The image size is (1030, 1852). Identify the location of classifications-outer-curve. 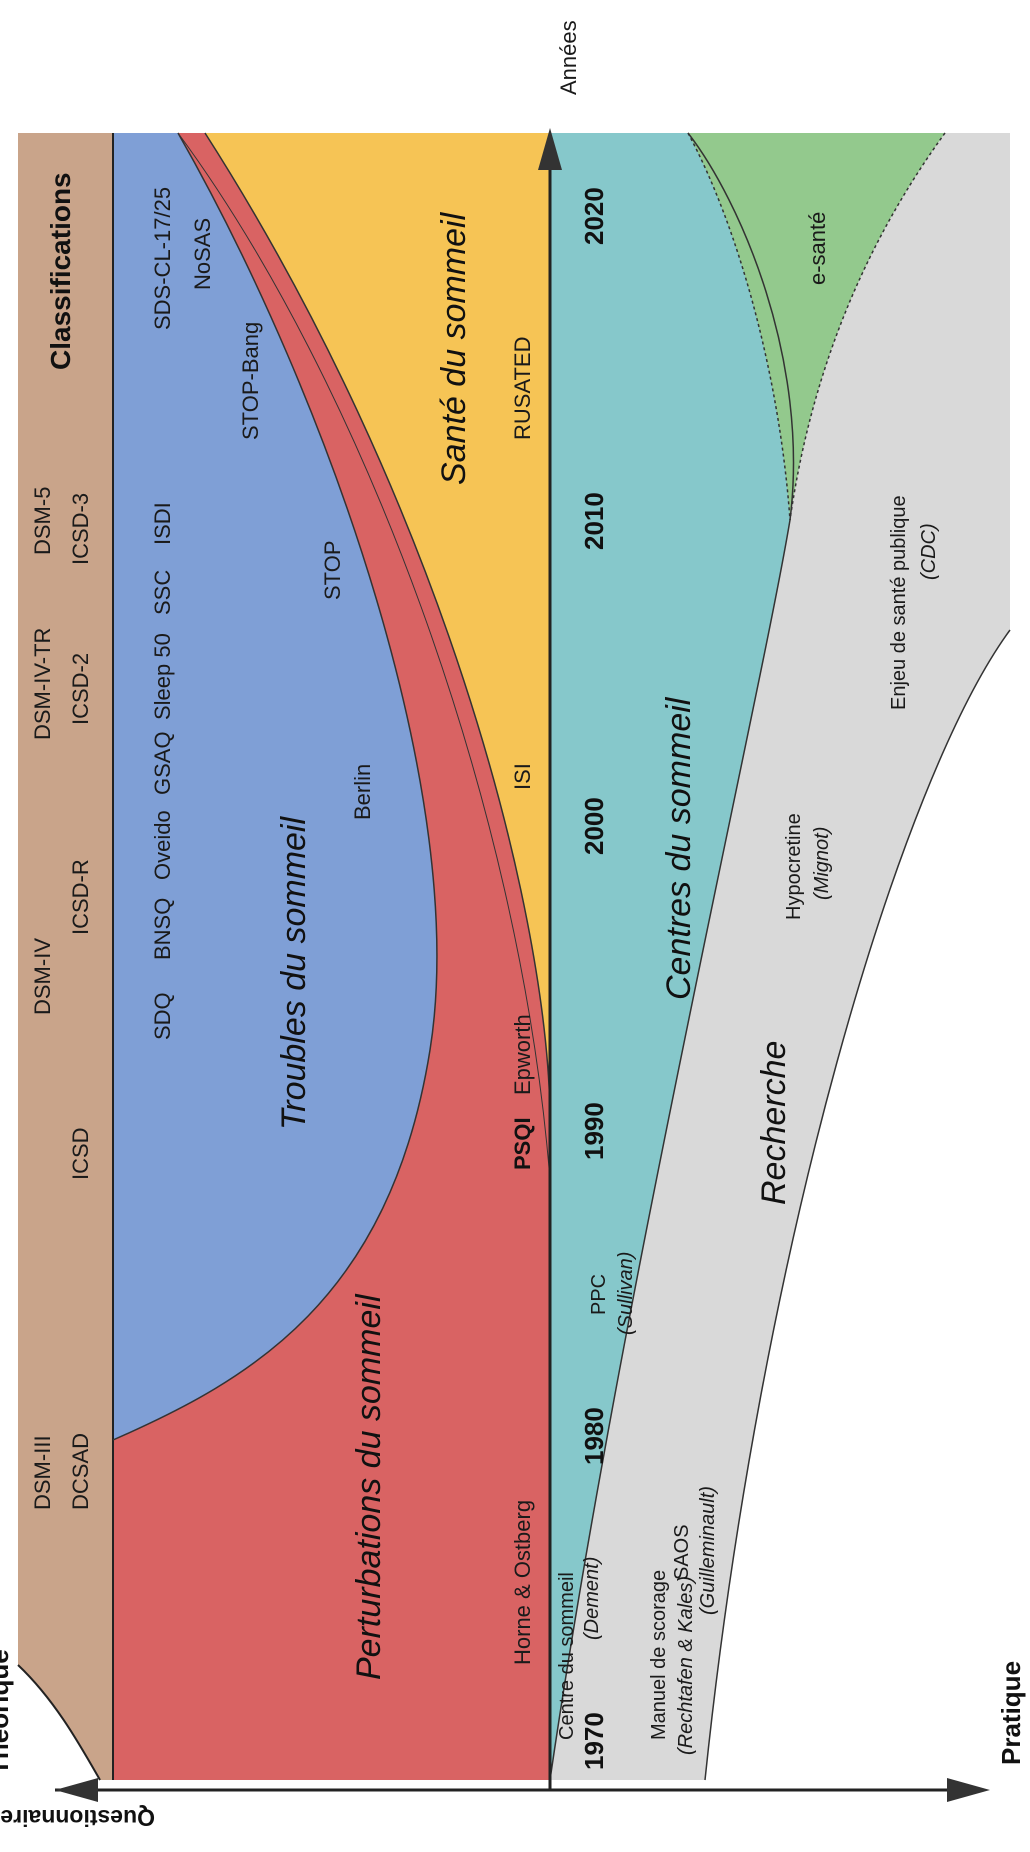
(59, 1722).